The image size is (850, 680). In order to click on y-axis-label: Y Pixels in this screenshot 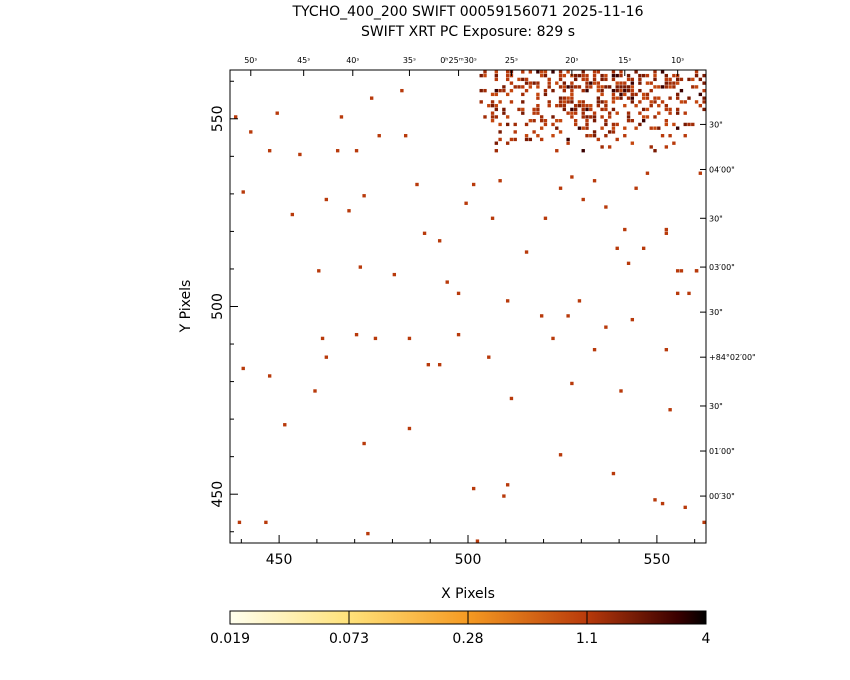, I will do `click(186, 307)`.